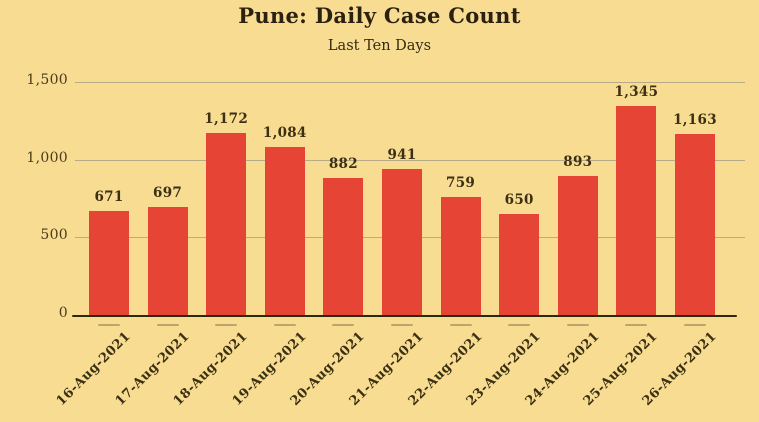  I want to click on bar-value-label: 1,172, so click(226, 118).